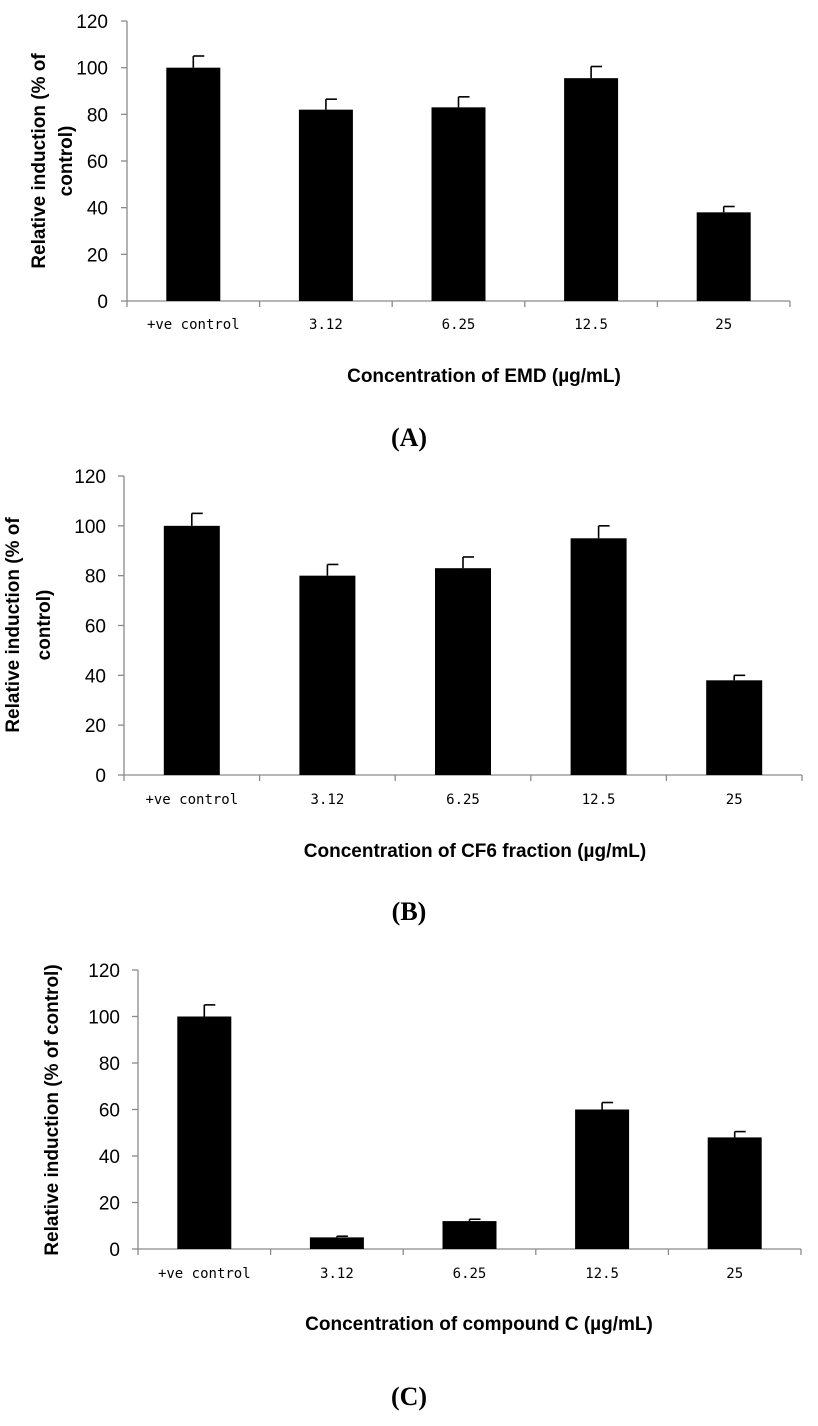 This screenshot has height=1426, width=818. Describe the element at coordinates (479, 1324) in the screenshot. I see `x-axis-title: Concentration of compound C (µg/mL)` at that location.